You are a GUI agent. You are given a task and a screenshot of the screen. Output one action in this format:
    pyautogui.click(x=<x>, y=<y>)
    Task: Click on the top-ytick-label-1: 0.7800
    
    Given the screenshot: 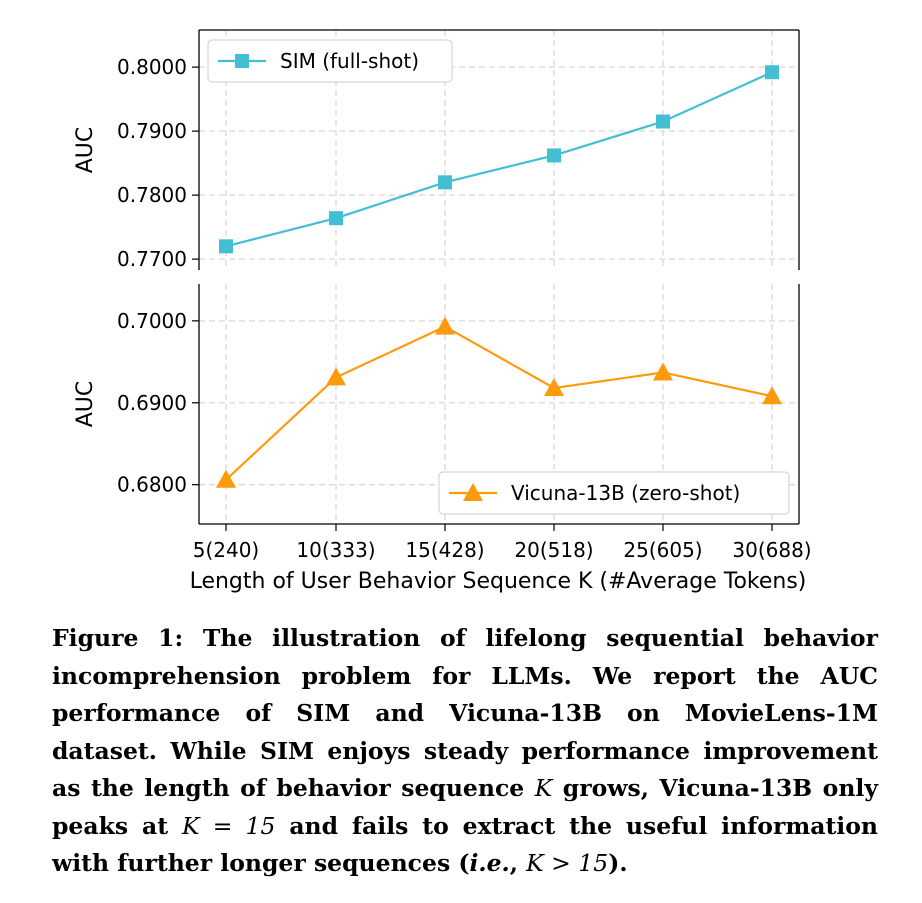 What is the action you would take?
    pyautogui.click(x=152, y=195)
    